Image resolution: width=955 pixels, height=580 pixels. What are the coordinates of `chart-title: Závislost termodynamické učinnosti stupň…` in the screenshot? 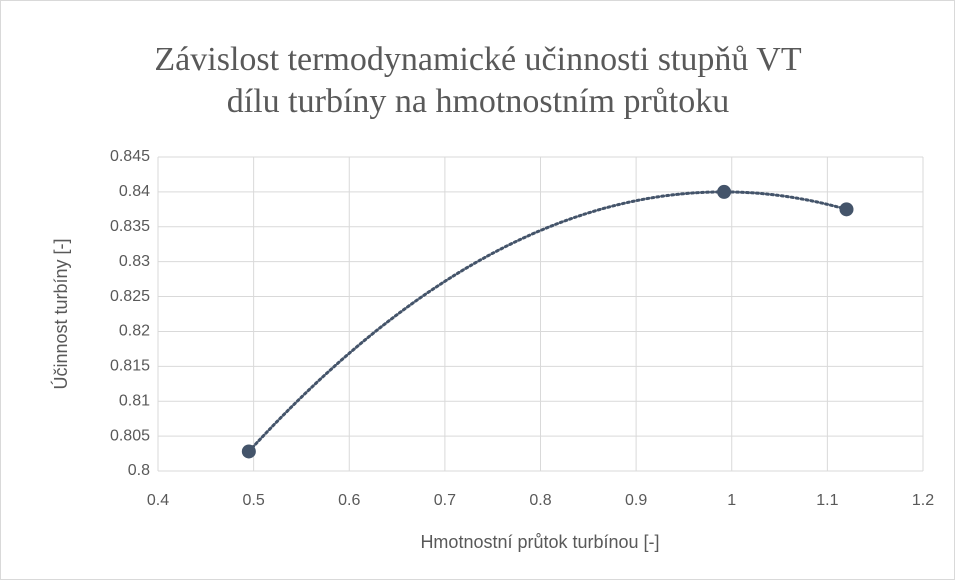 It's located at (477, 59).